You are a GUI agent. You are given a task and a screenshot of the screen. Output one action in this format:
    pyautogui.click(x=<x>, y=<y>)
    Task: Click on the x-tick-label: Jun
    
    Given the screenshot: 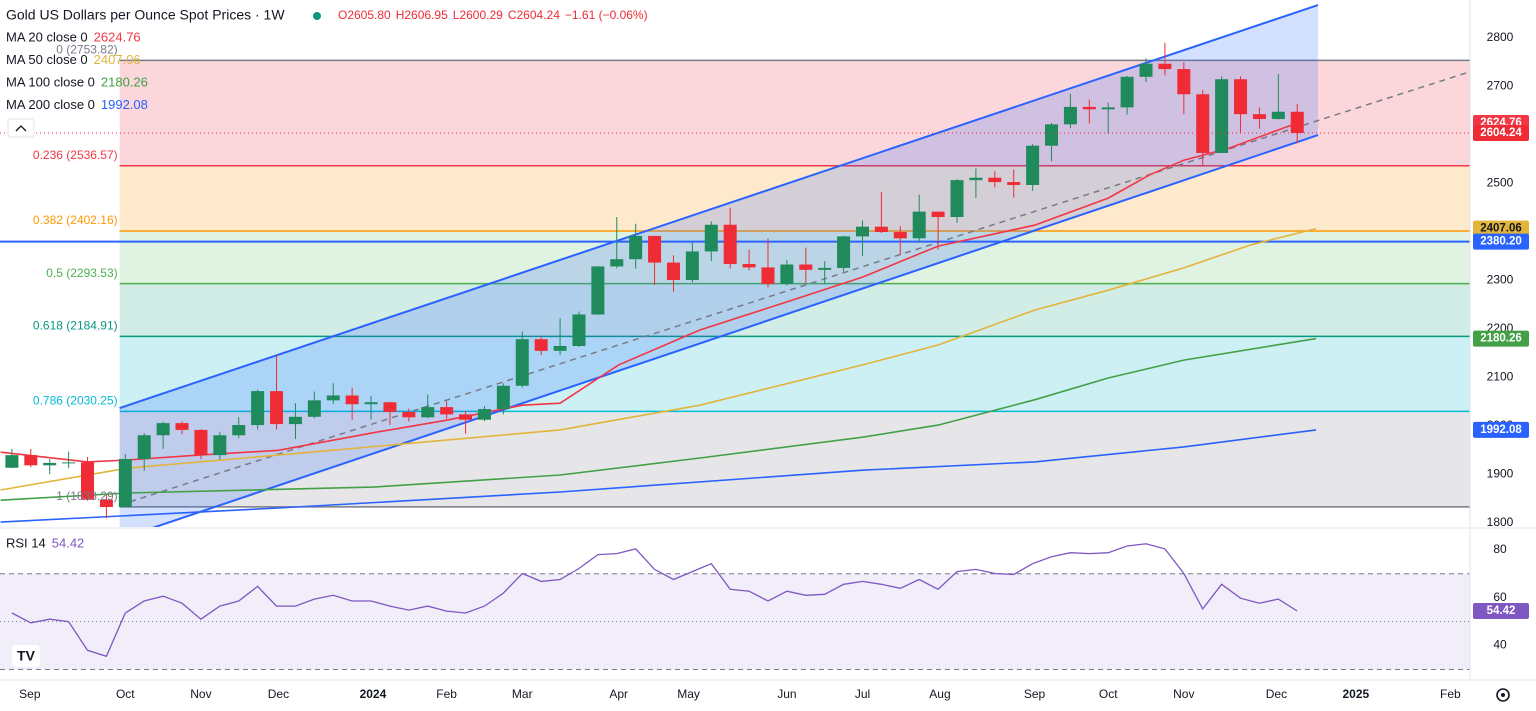 What is the action you would take?
    pyautogui.click(x=786, y=694)
    